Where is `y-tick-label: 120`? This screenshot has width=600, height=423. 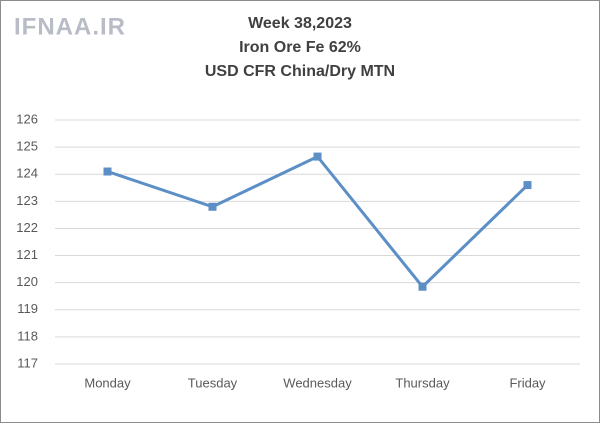
y-tick-label: 120 is located at coordinates (27, 281).